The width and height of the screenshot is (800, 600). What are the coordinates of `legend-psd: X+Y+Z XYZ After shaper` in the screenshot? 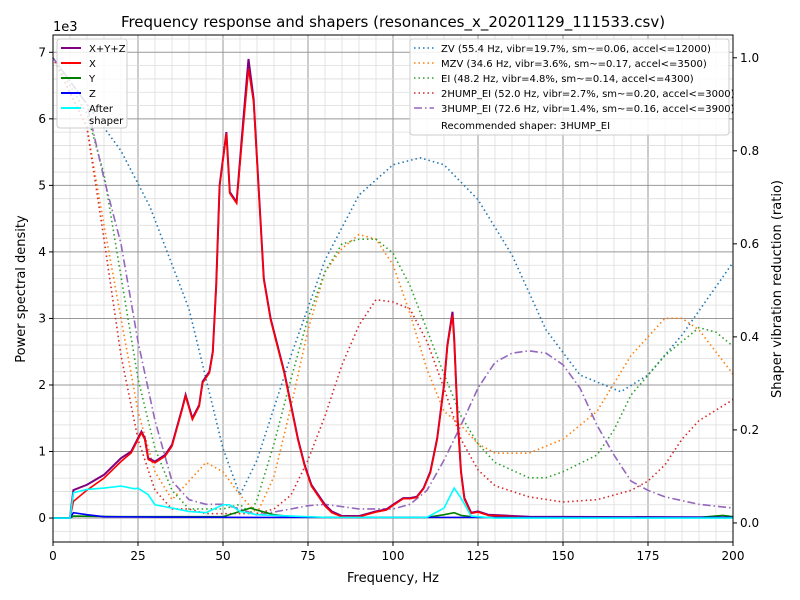 It's located at (92, 83).